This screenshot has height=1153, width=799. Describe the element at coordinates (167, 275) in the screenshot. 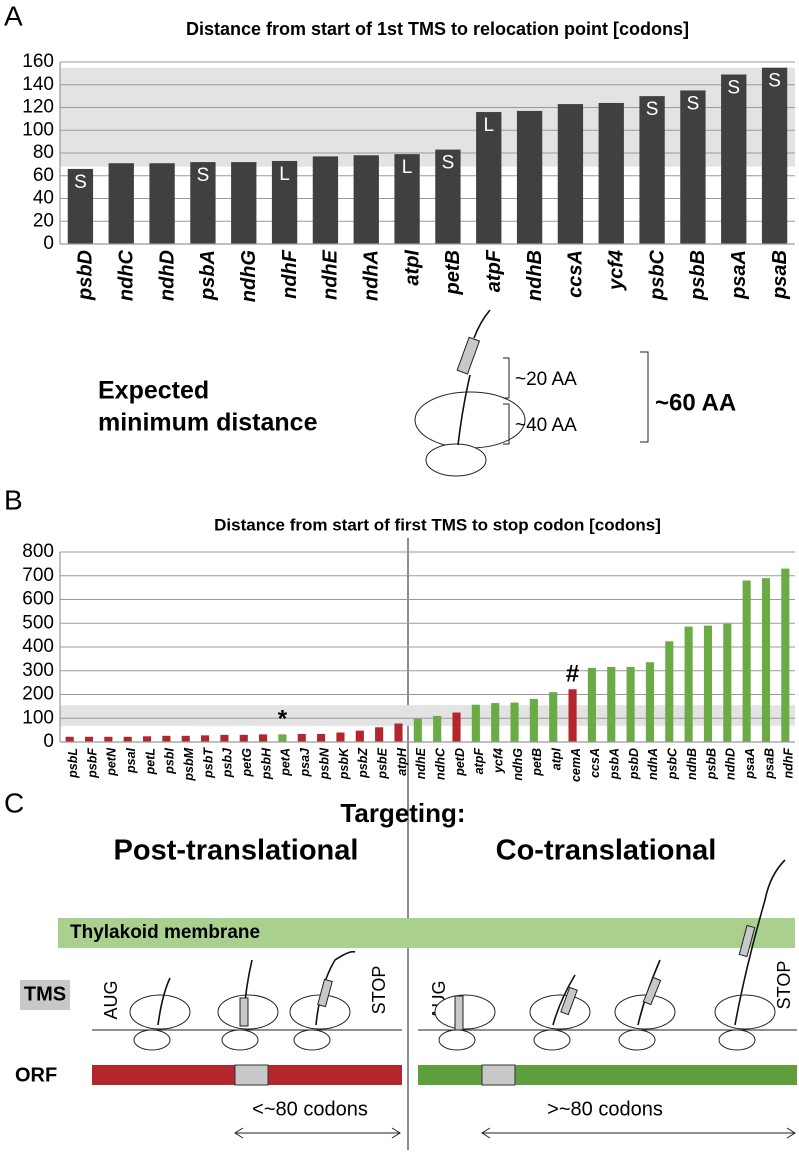

I see `x-tick-label: ndhD` at that location.